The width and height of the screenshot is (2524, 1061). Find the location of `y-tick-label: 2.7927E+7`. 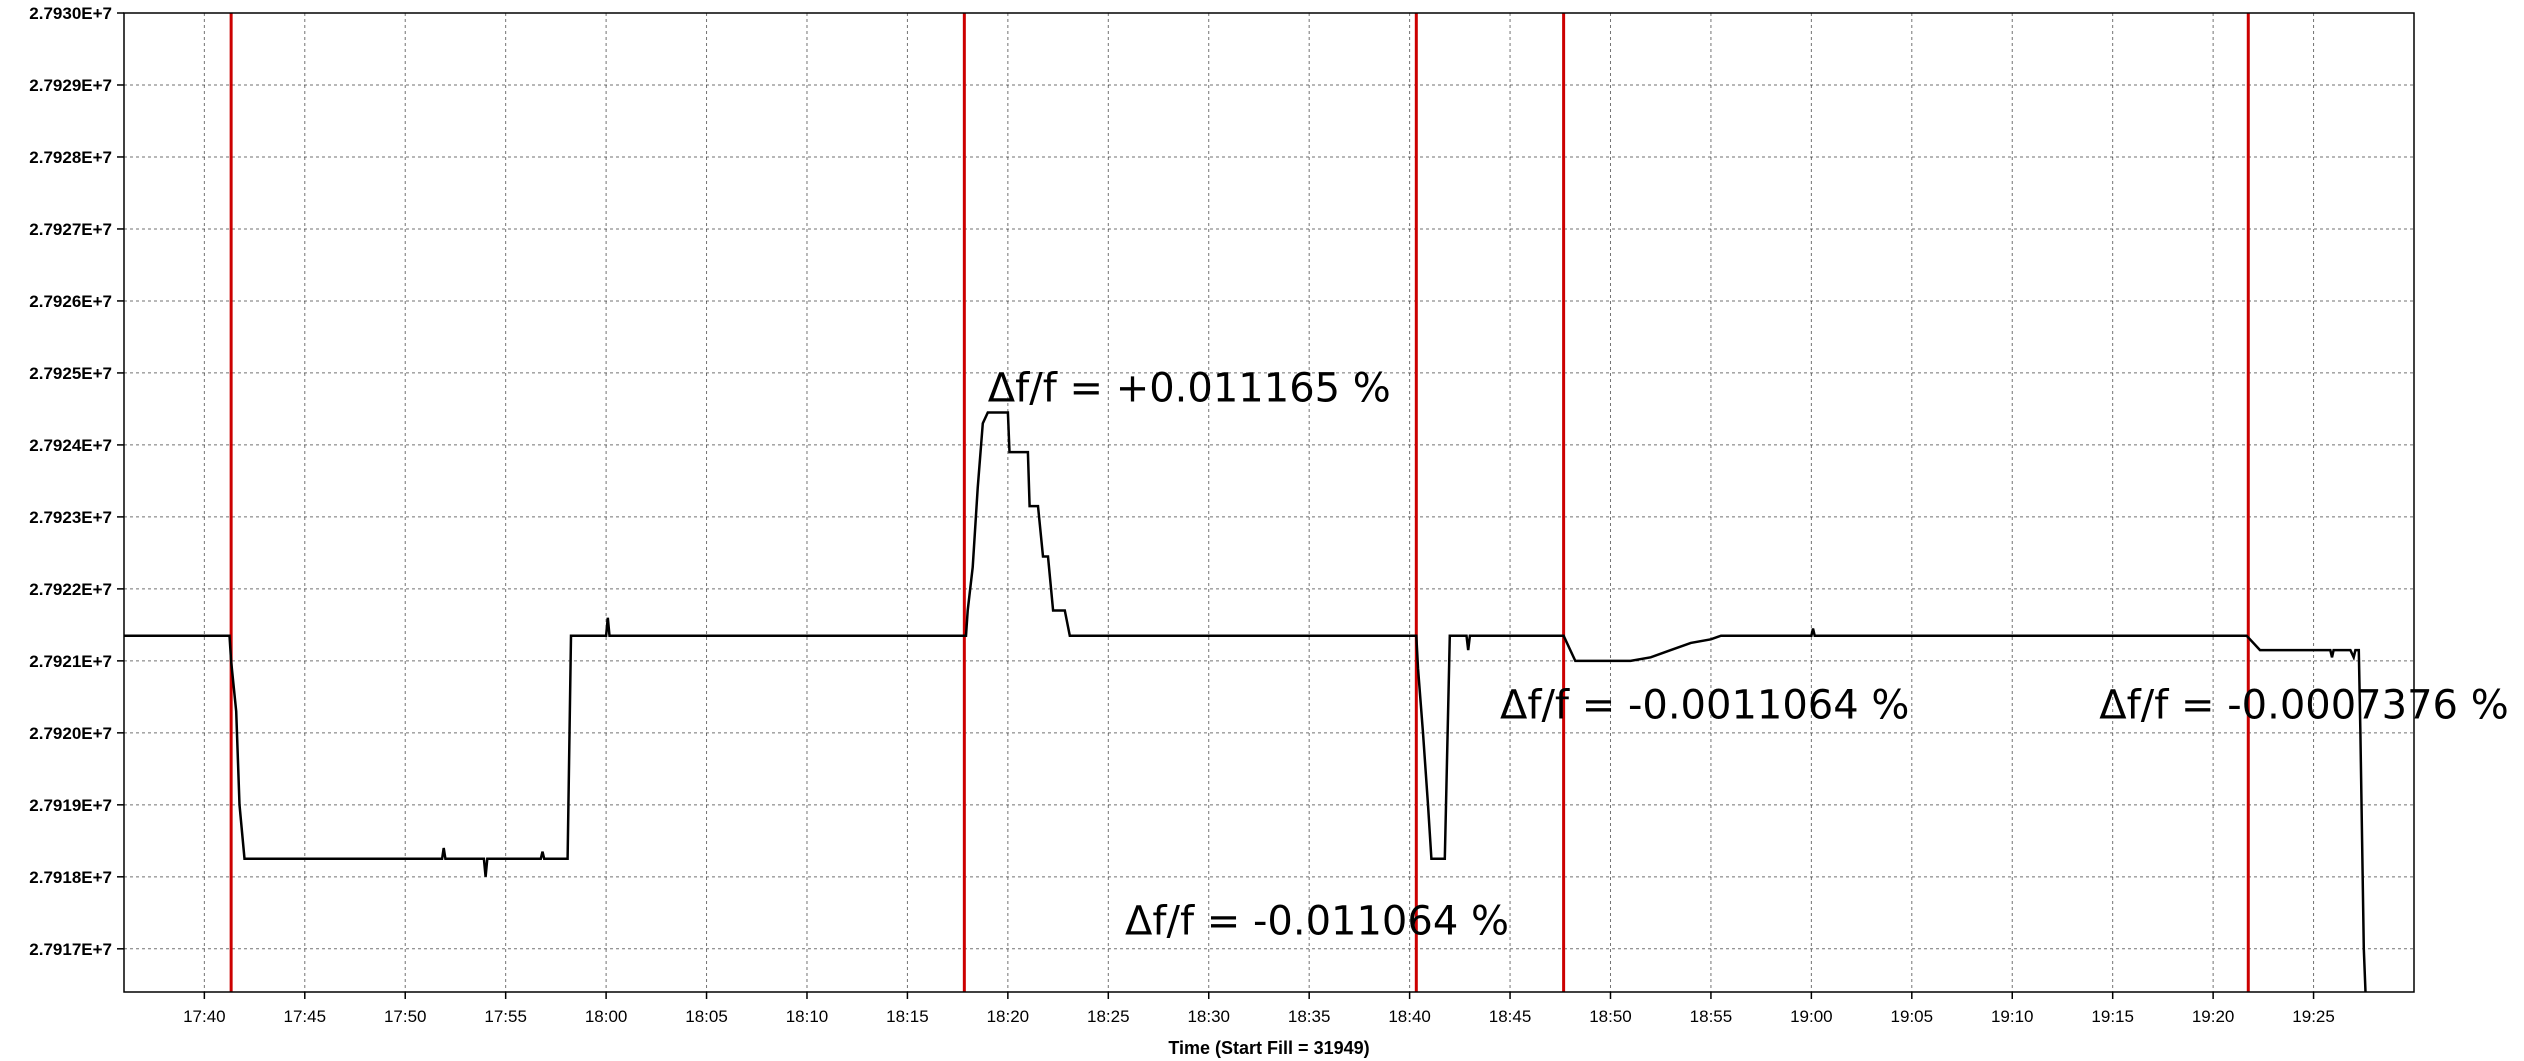

y-tick-label: 2.7927E+7 is located at coordinates (70, 229).